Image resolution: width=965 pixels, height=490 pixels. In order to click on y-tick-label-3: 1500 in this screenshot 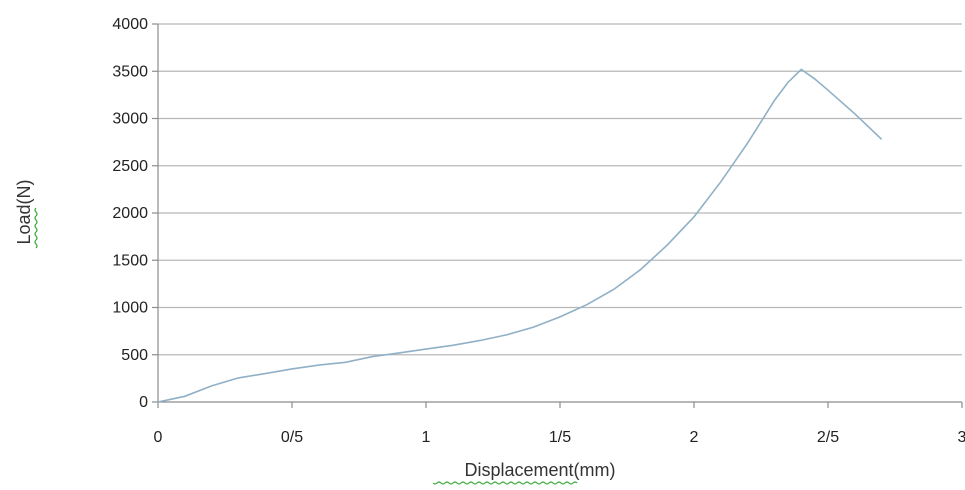, I will do `click(130, 260)`.